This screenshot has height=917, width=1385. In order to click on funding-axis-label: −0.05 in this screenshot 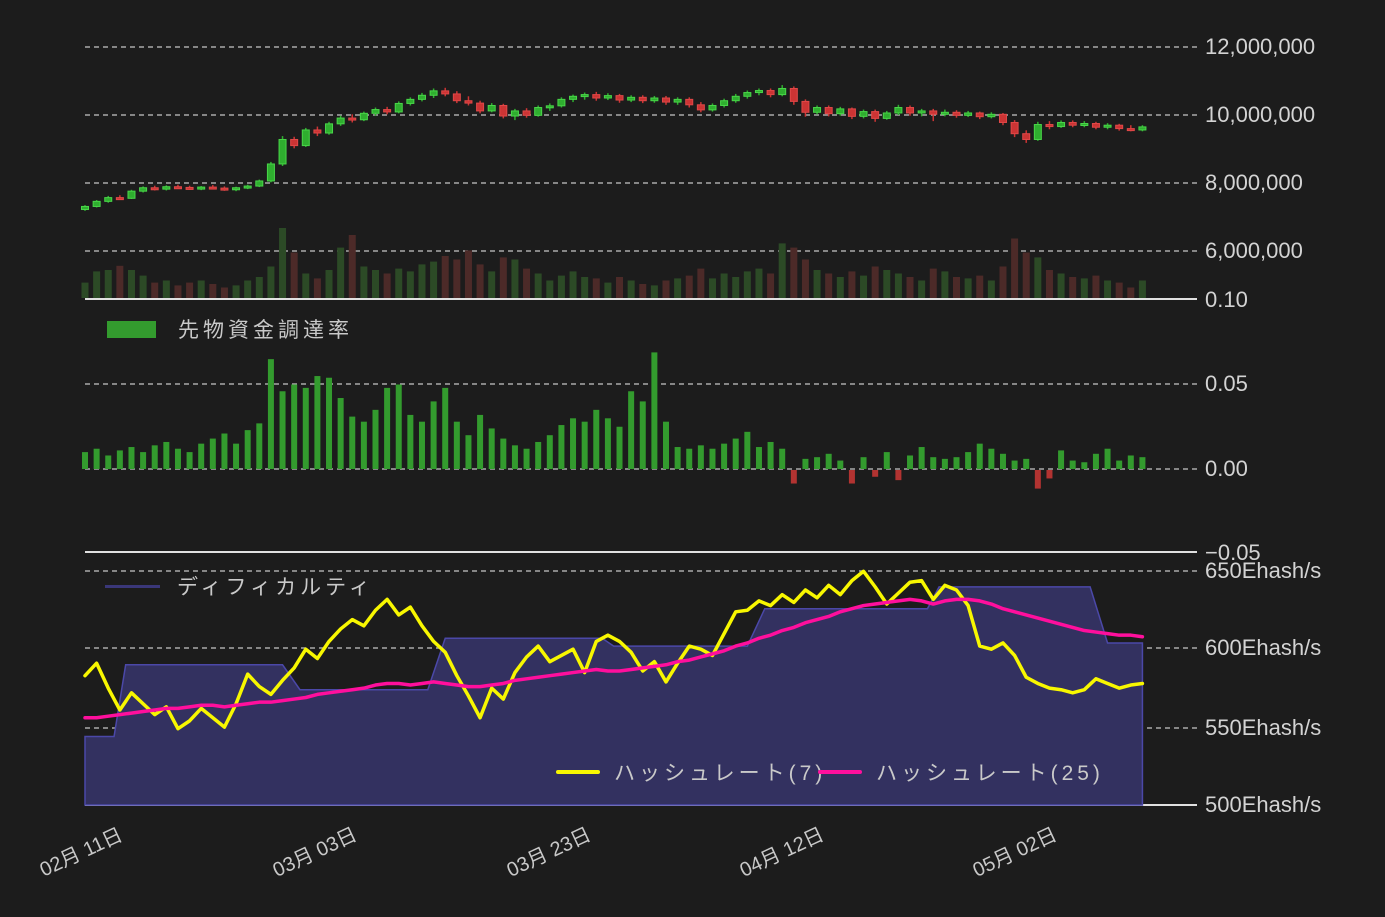, I will do `click(1233, 552)`.